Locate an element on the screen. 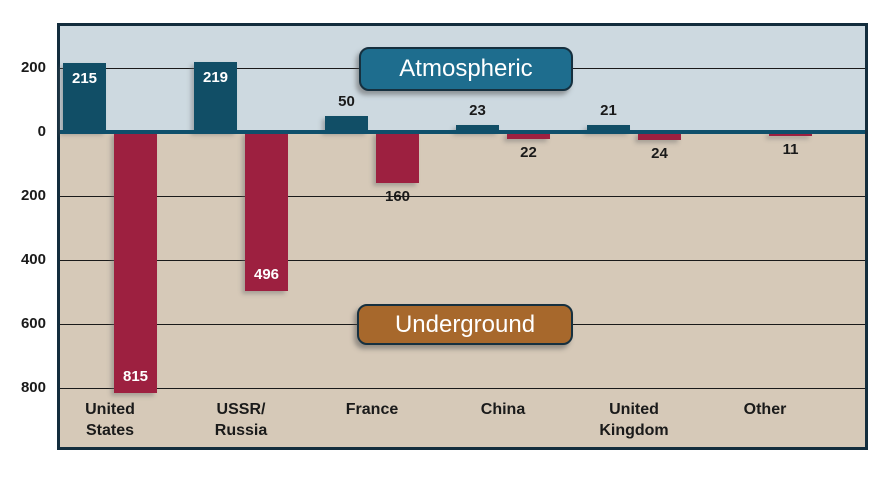 This screenshot has height=477, width=893. y-axis-tick-label: 800 is located at coordinates (33, 387).